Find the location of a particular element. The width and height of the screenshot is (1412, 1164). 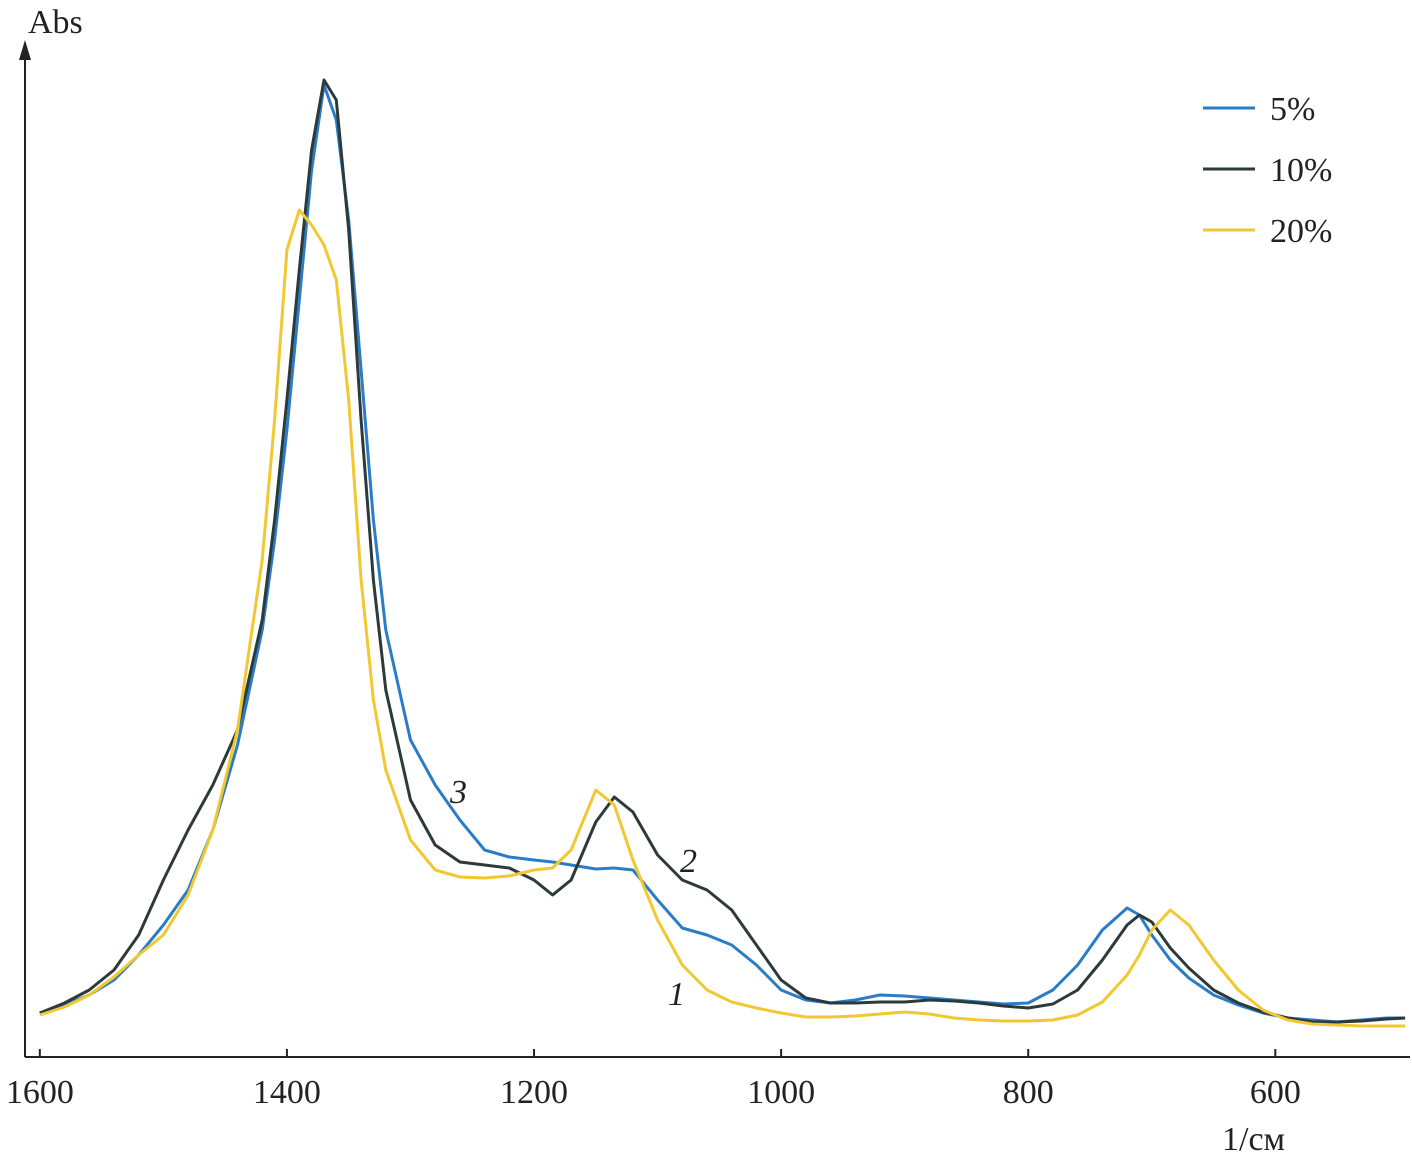

legend-label: 10% is located at coordinates (1301, 170).